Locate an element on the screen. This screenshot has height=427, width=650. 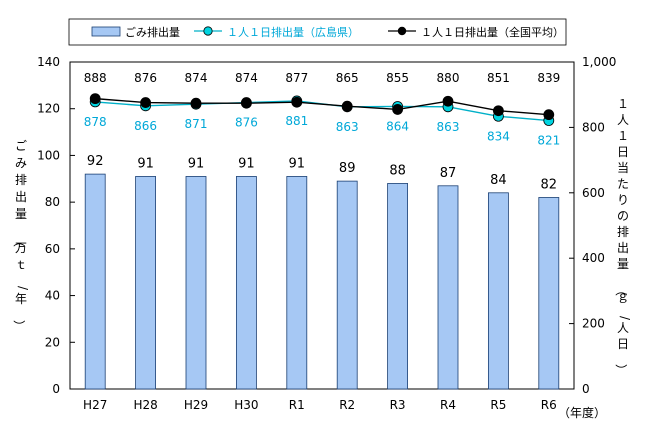
x-tick-label: H27 is located at coordinates (95, 405).